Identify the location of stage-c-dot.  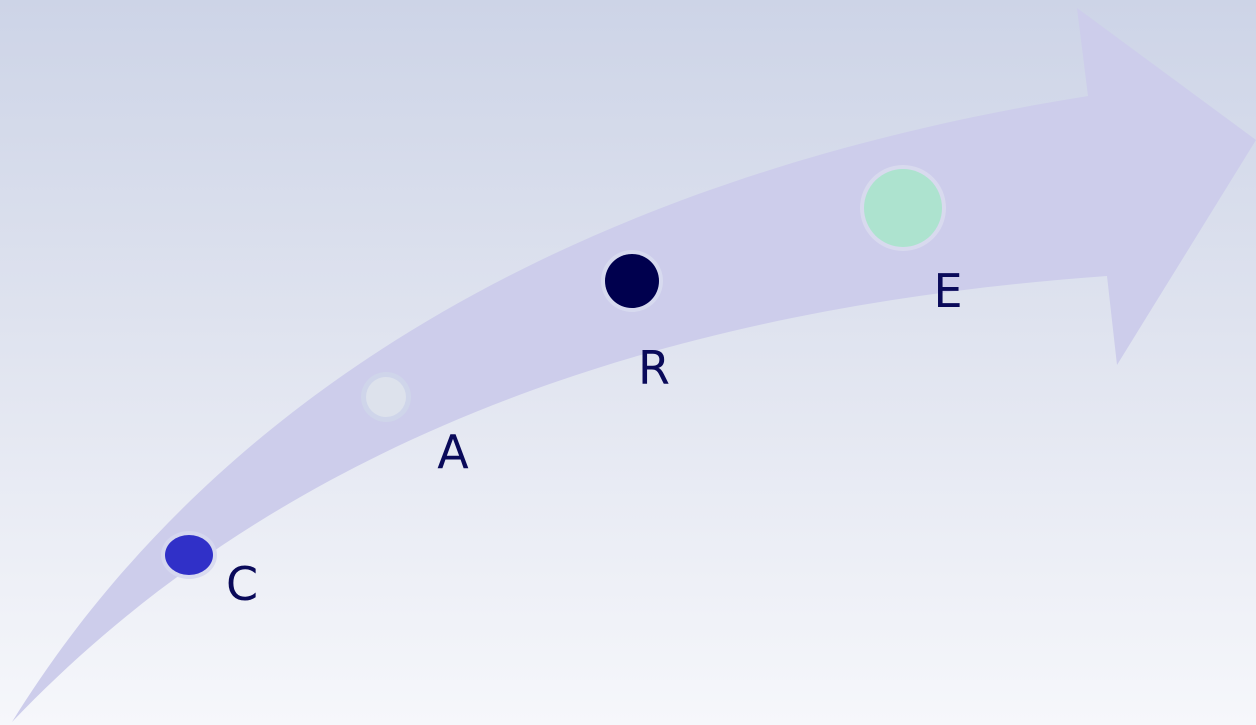
(189, 555).